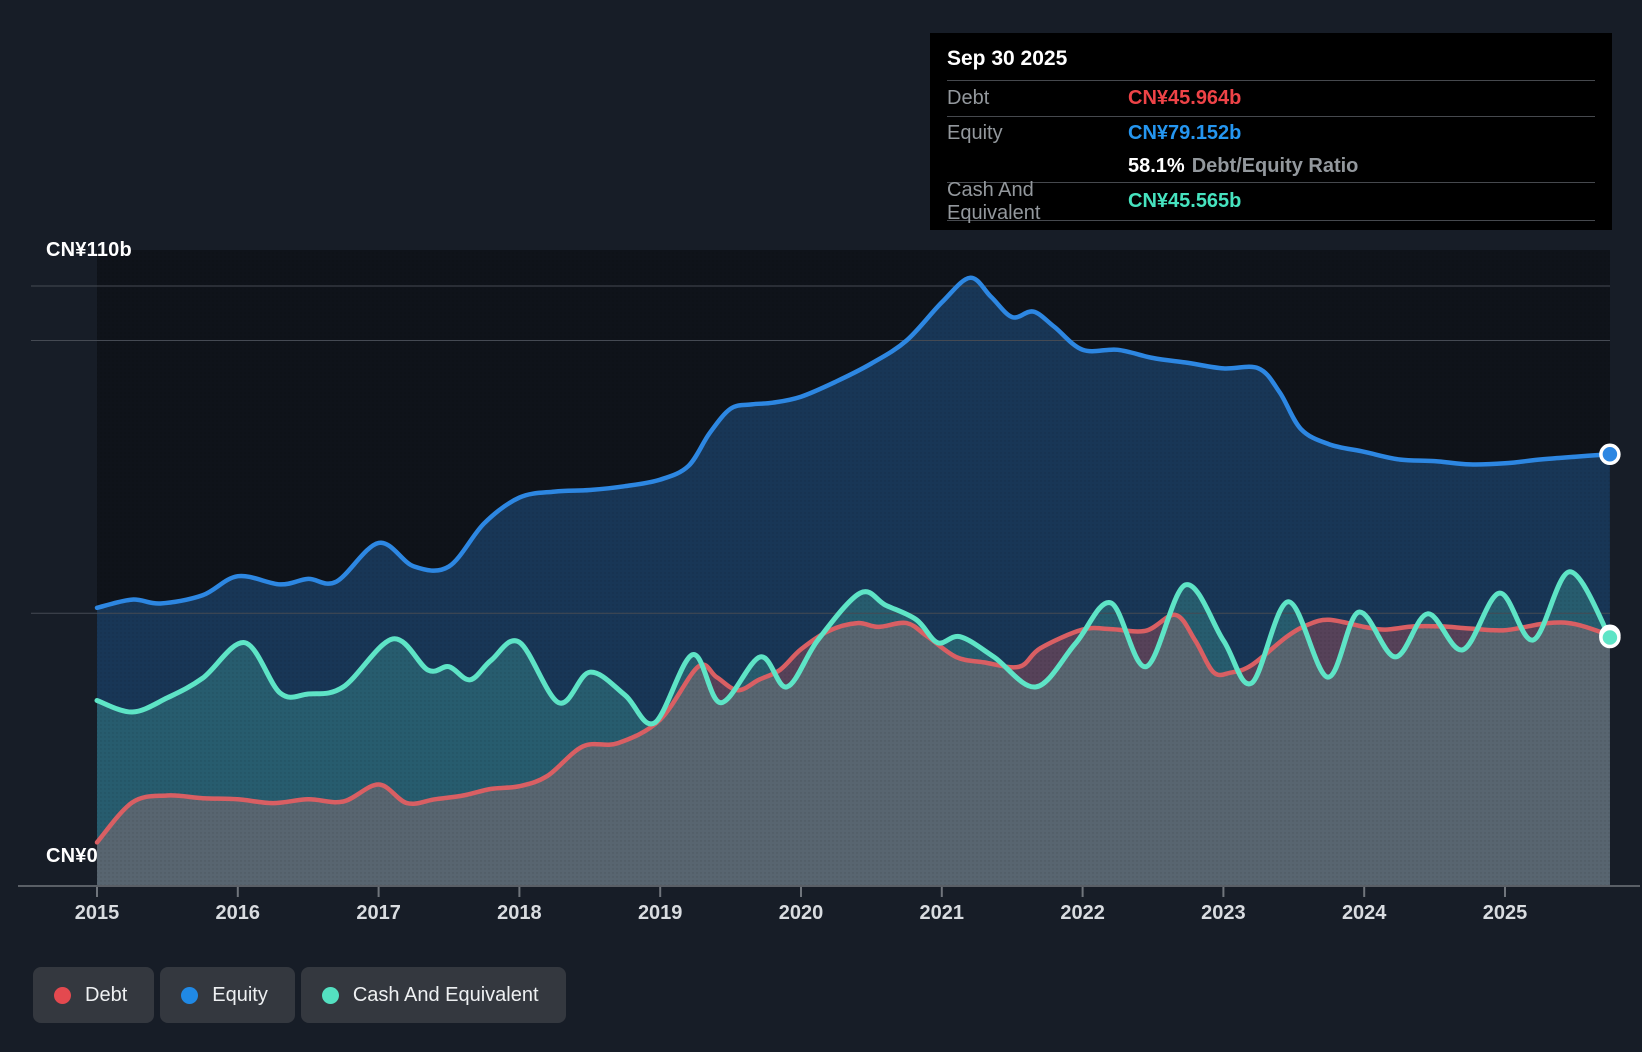  What do you see at coordinates (1185, 201) in the screenshot?
I see `tooltip-cash-value: CN¥45.565b` at bounding box center [1185, 201].